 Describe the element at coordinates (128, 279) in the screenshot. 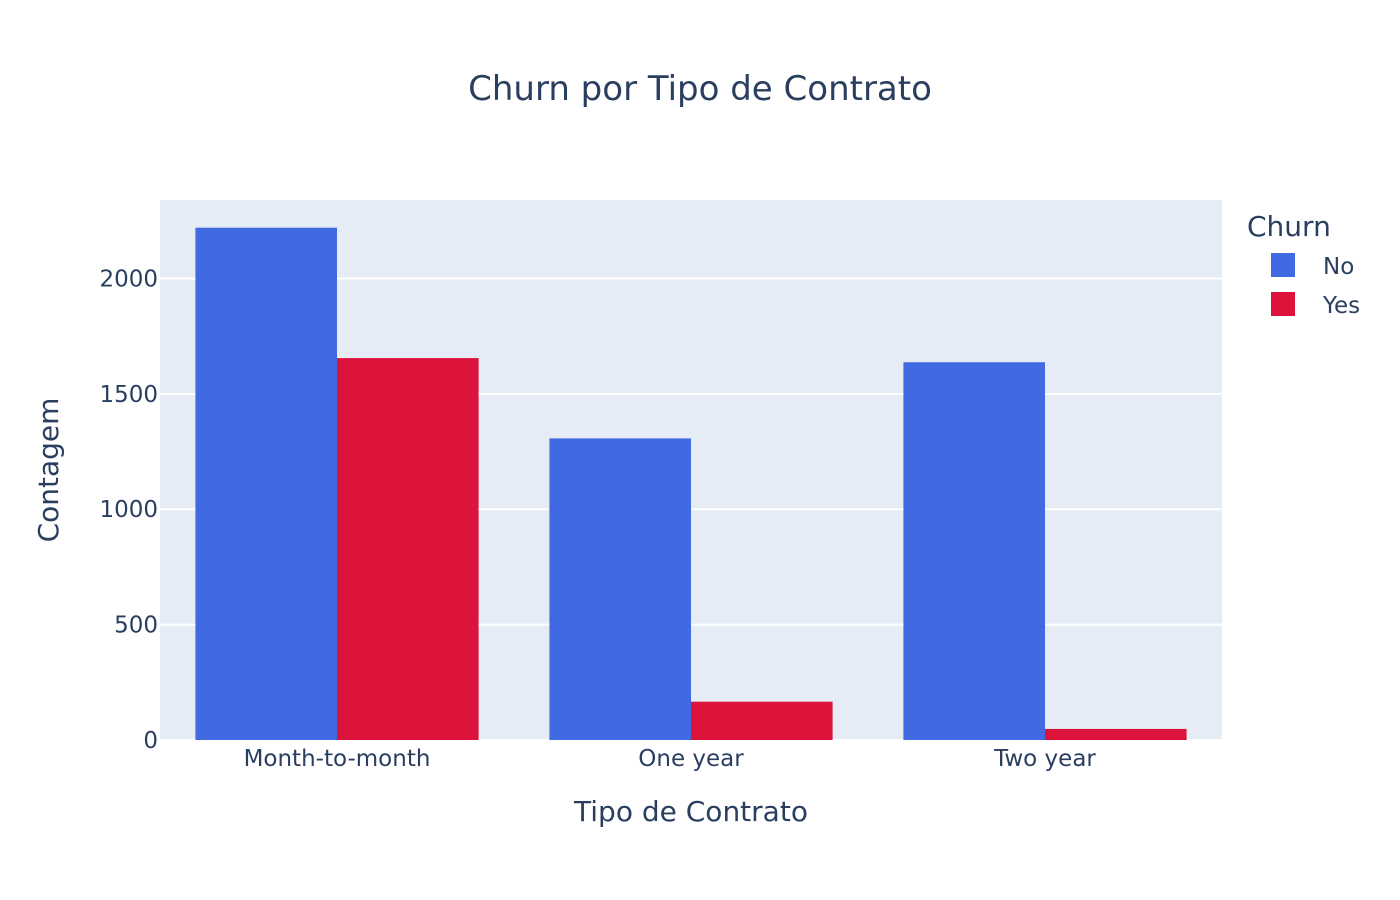

I see `y-tick-label-2000: 2000` at that location.